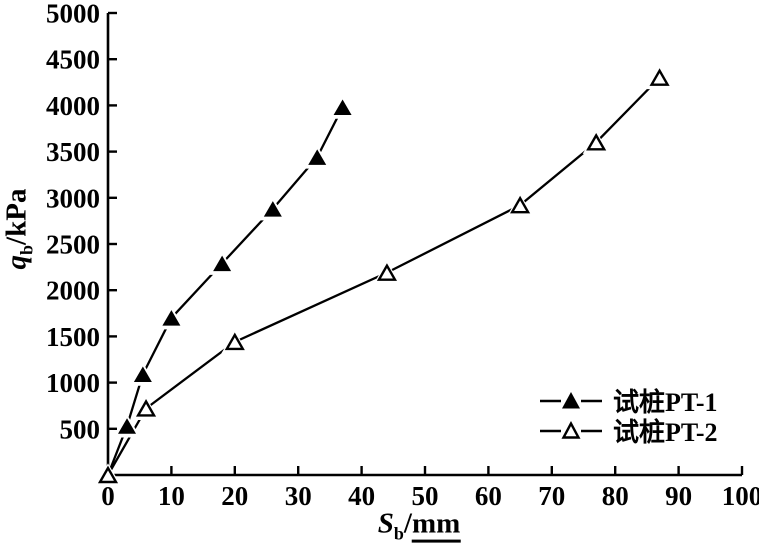 The width and height of the screenshot is (759, 552). I want to click on y-tick-label: 500, so click(80, 429).